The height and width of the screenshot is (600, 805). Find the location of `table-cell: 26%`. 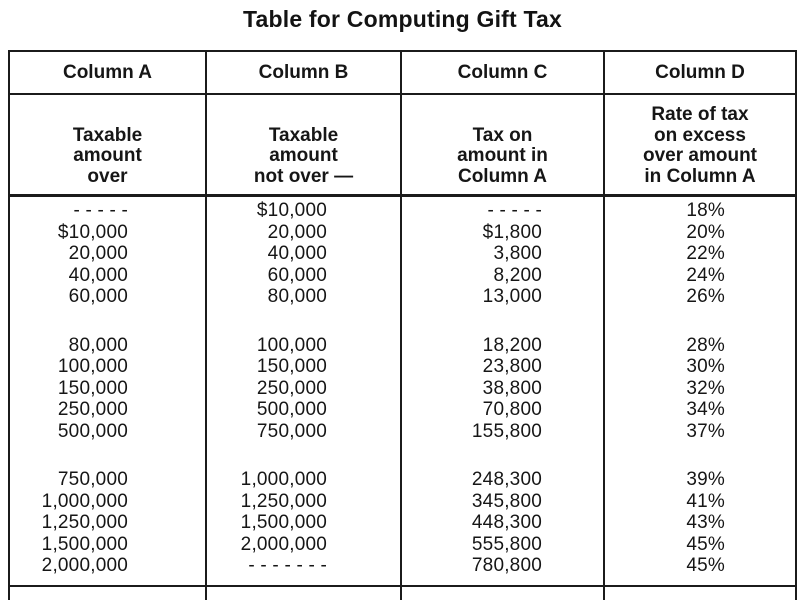

table-cell: 26% is located at coordinates (705, 296).